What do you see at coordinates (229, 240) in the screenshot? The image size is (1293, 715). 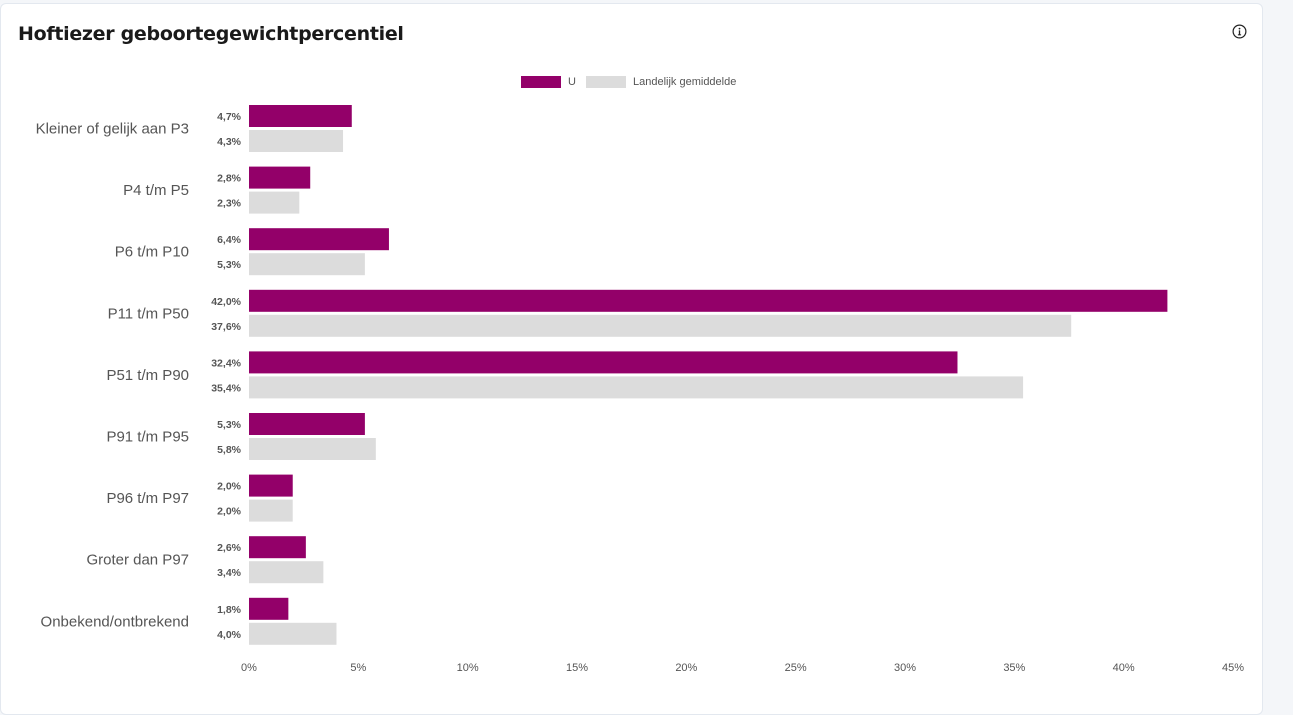 I see `value-label: 6,4%` at bounding box center [229, 240].